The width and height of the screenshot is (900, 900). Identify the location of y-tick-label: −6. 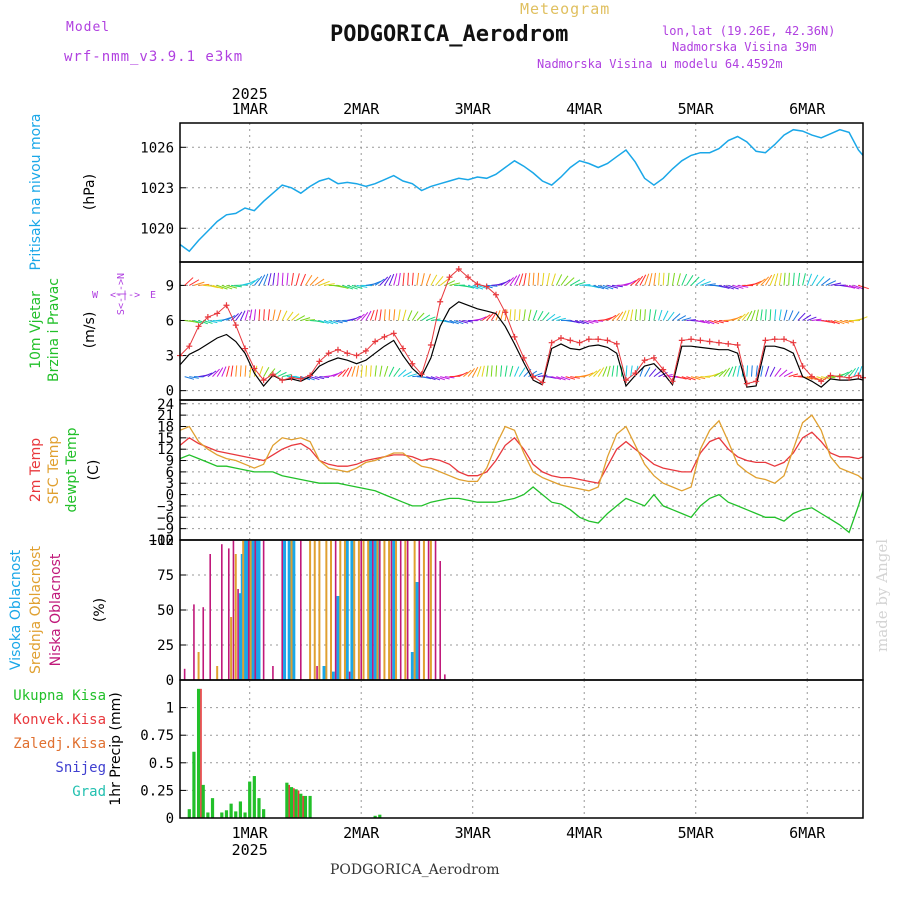
(165, 518).